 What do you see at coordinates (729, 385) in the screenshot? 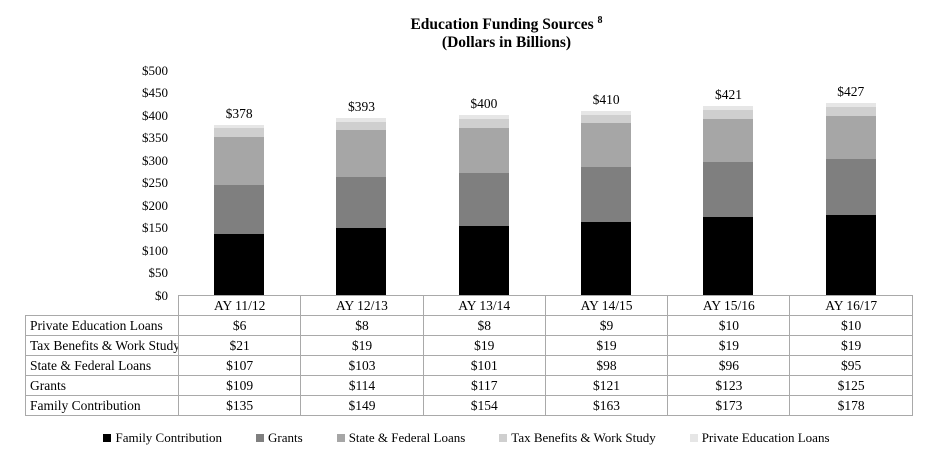
I see `table-cell-value: $123` at bounding box center [729, 385].